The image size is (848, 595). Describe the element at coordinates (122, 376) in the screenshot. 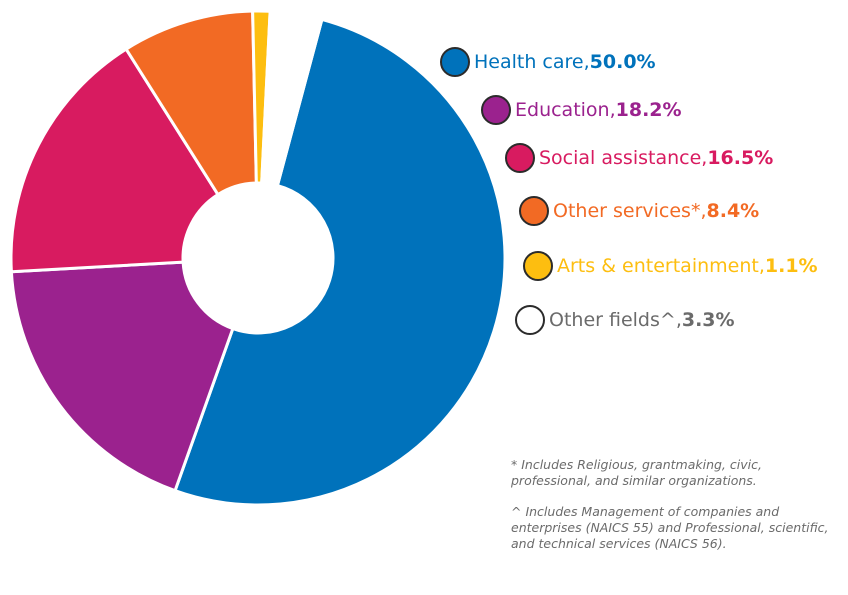

I see `slice-education` at that location.